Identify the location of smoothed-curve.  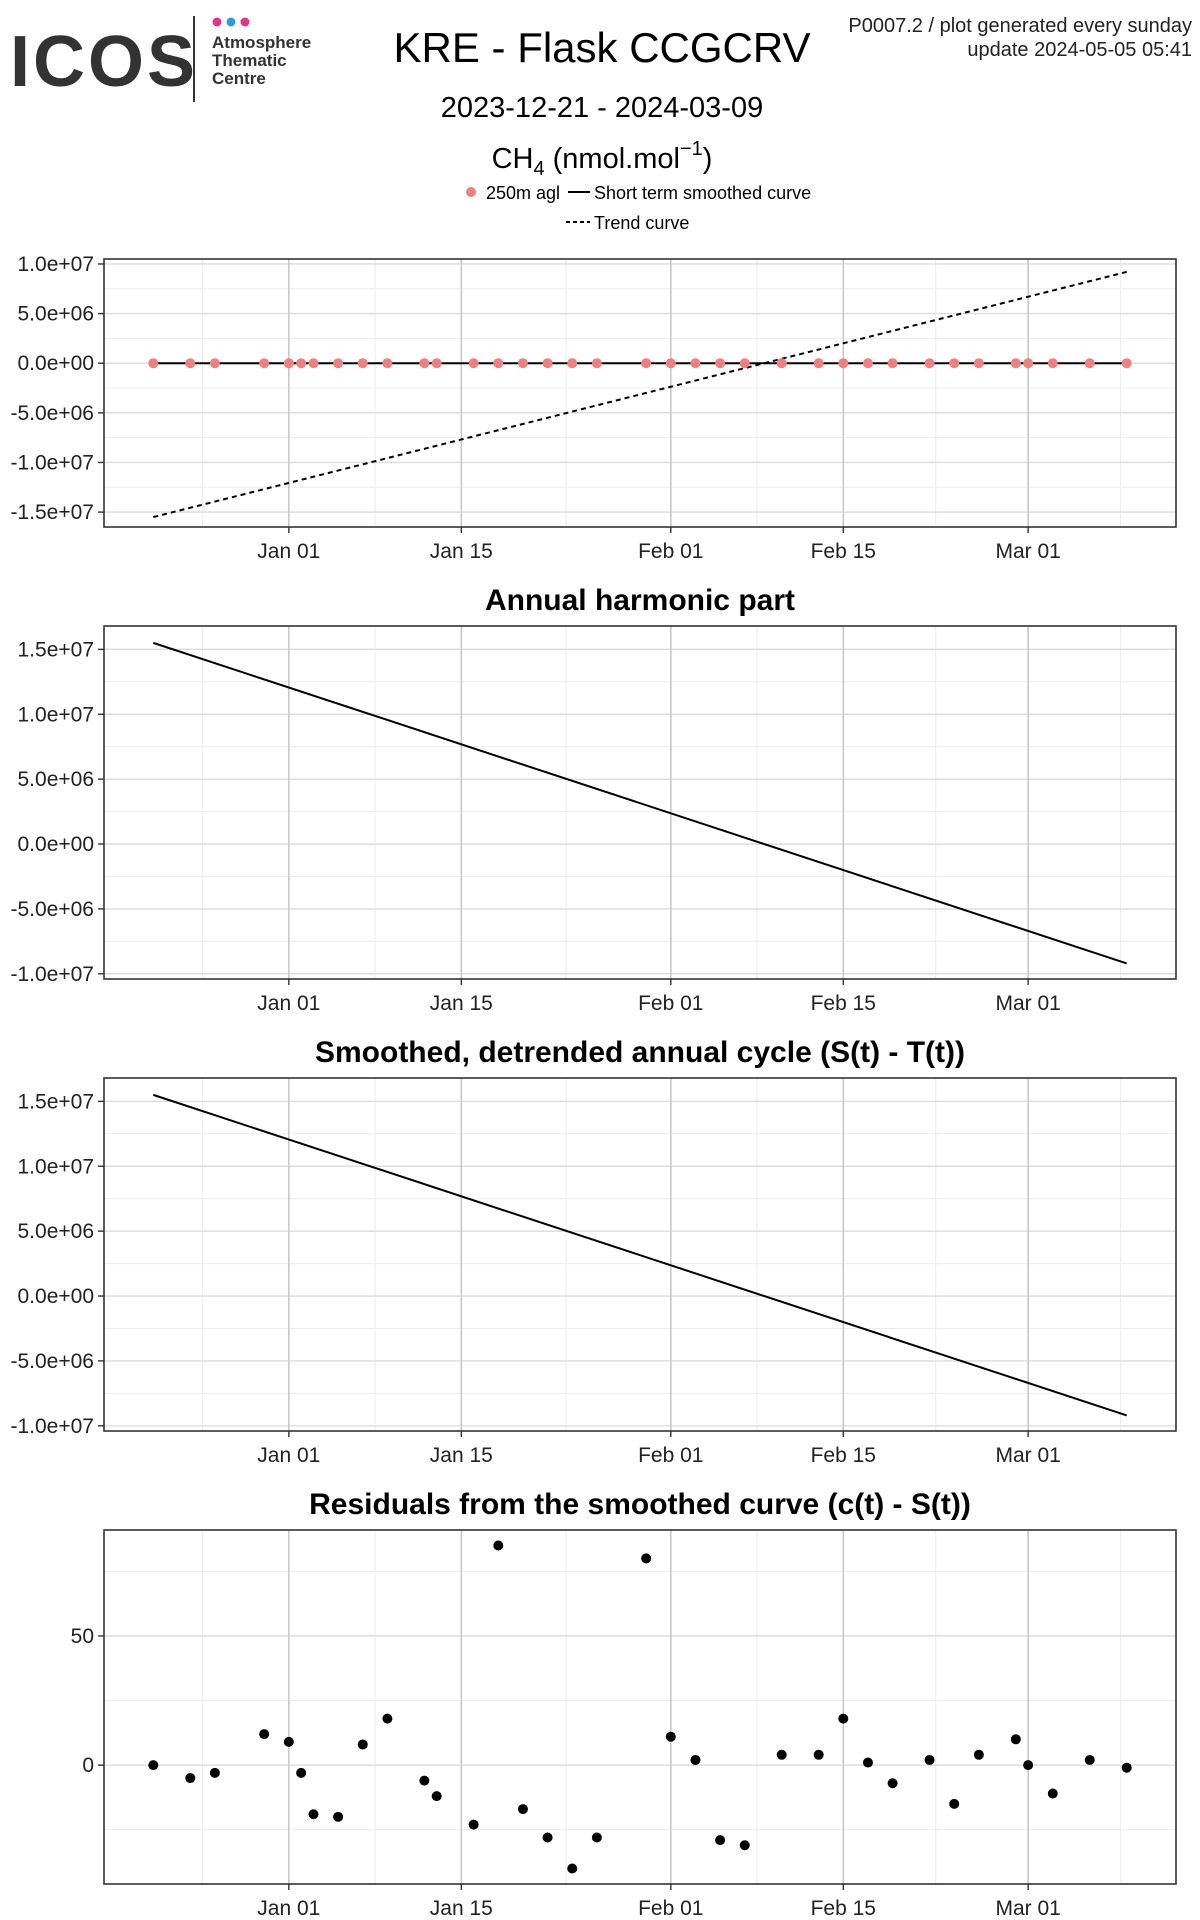
(640, 1255).